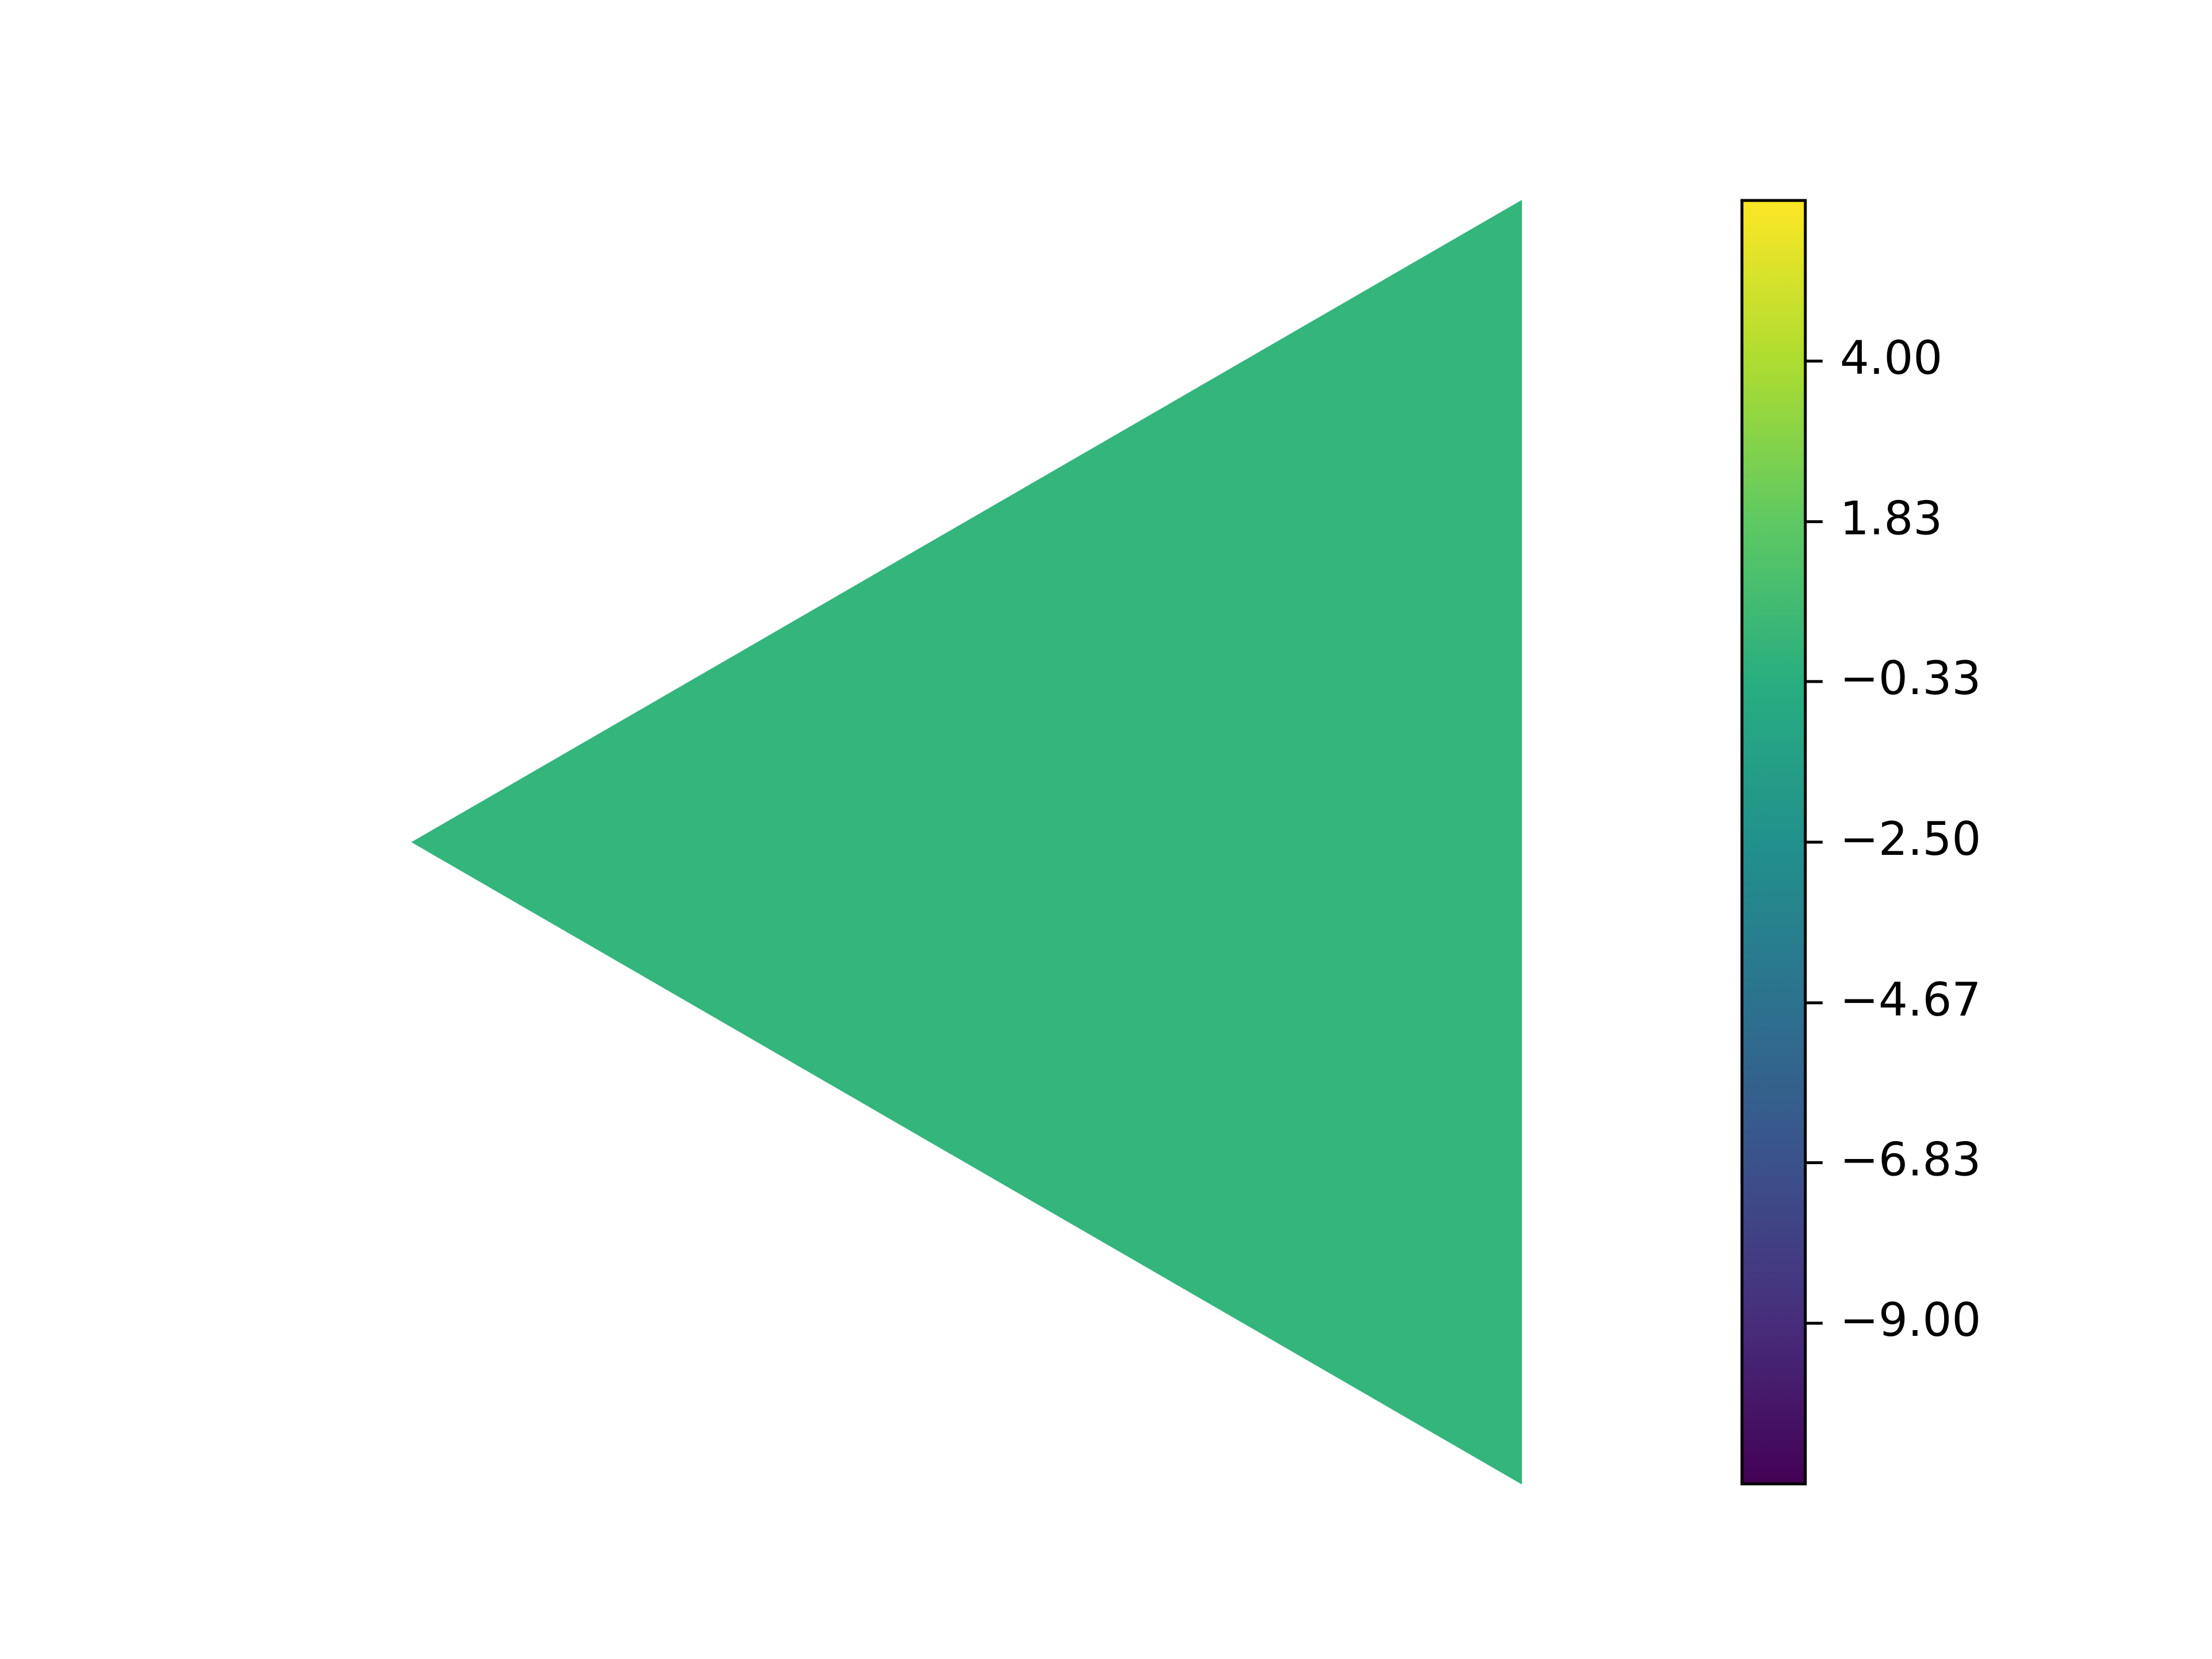 This screenshot has width=2212, height=1659. I want to click on colorbar: 4.00 1.83 −0.33 −2.50 −4.67 −6.83 −9.00, so click(1860, 842).